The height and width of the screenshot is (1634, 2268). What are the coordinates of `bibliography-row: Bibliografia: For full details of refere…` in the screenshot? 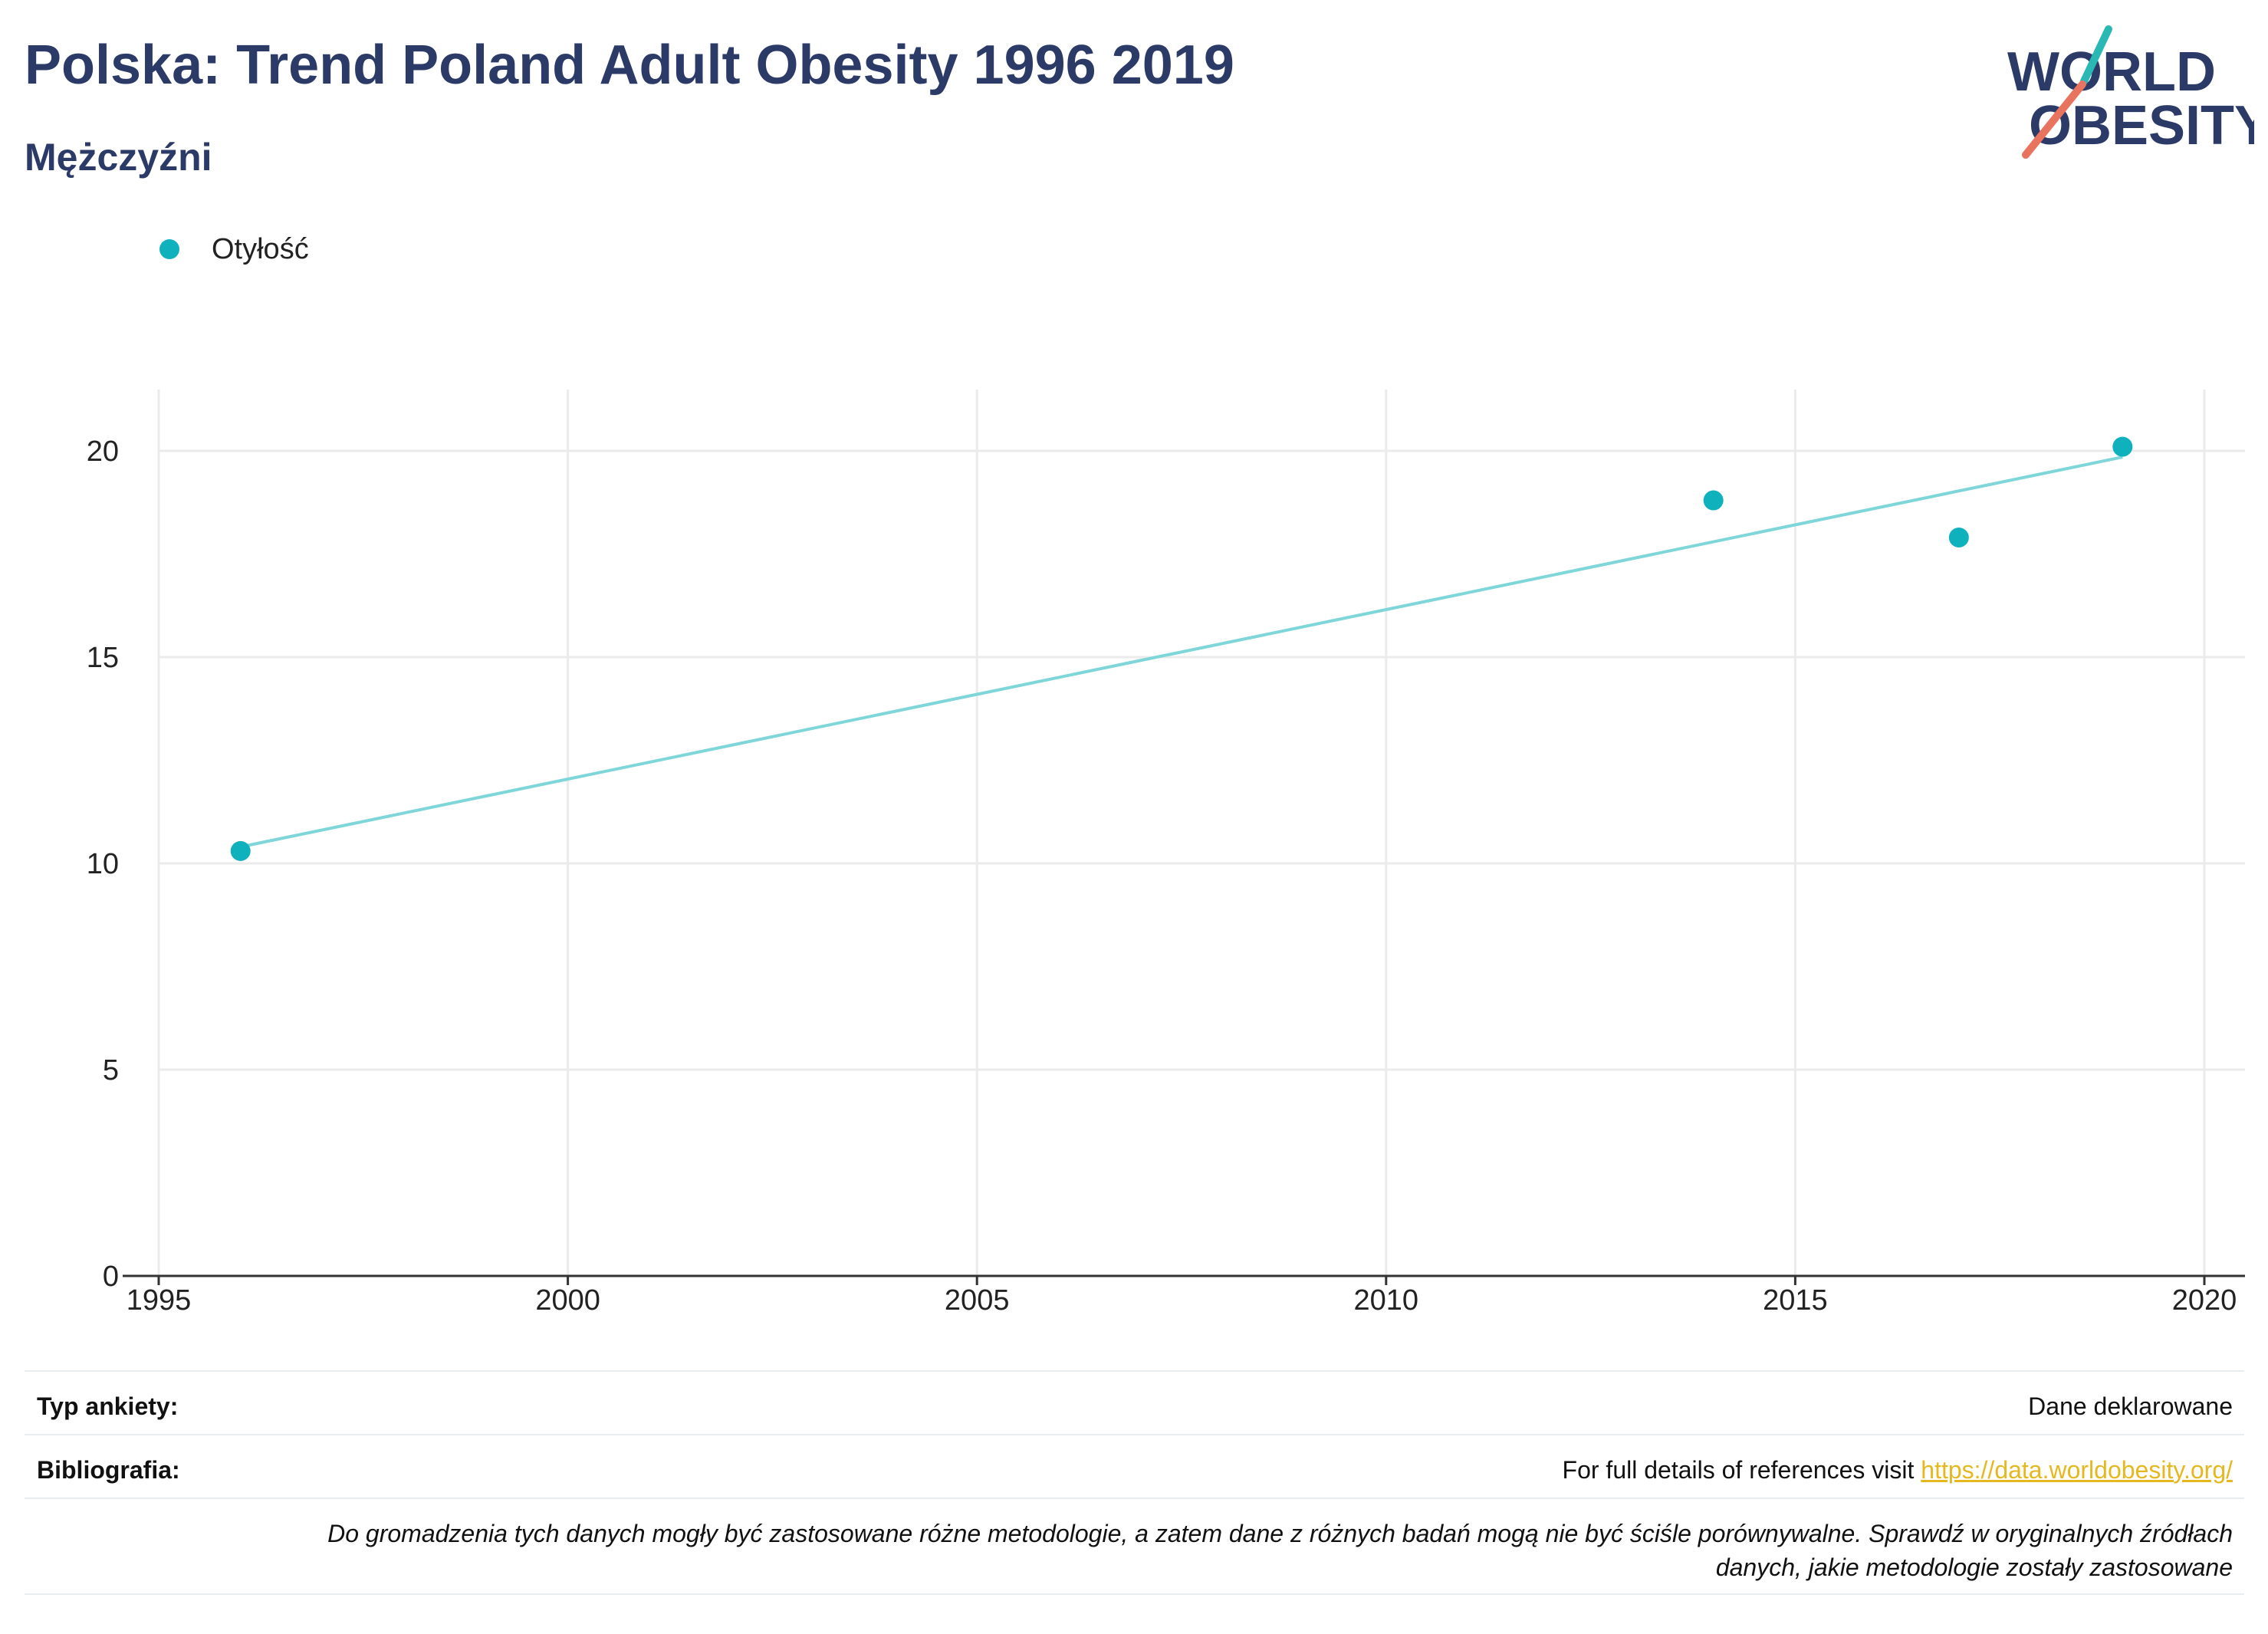 It's located at (1135, 1470).